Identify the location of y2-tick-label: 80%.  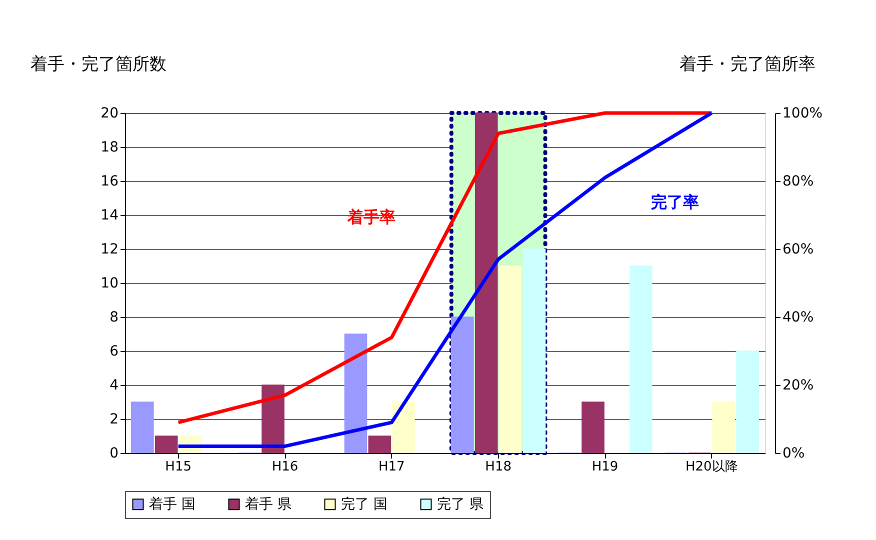
(798, 182).